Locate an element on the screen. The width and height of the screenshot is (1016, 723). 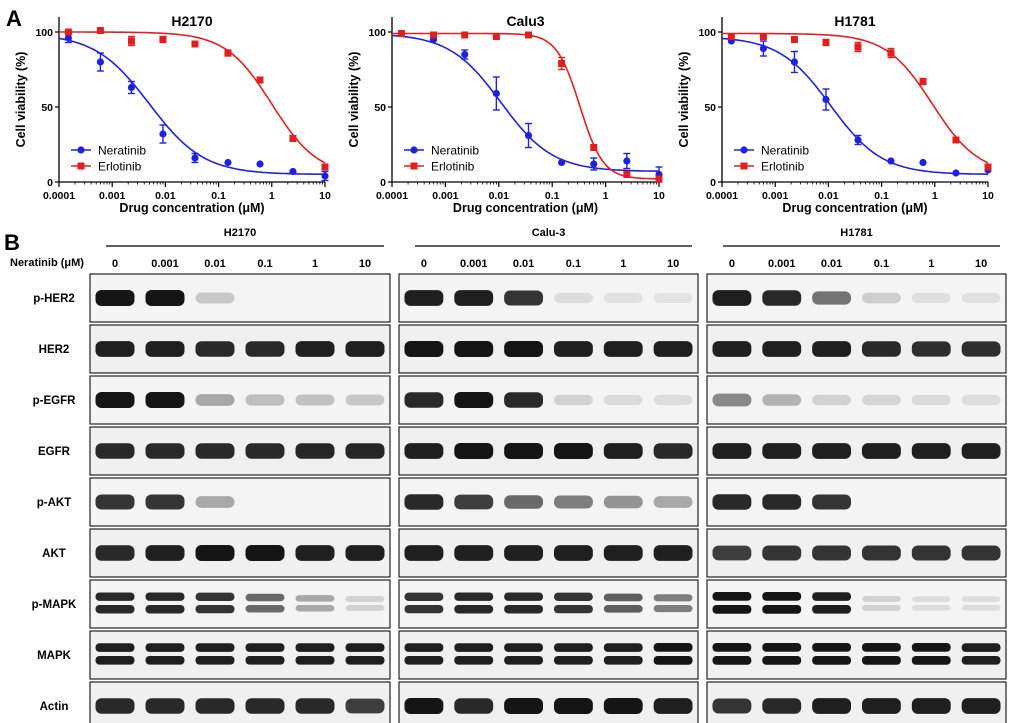
row-label: p-EGFR is located at coordinates (54, 401).